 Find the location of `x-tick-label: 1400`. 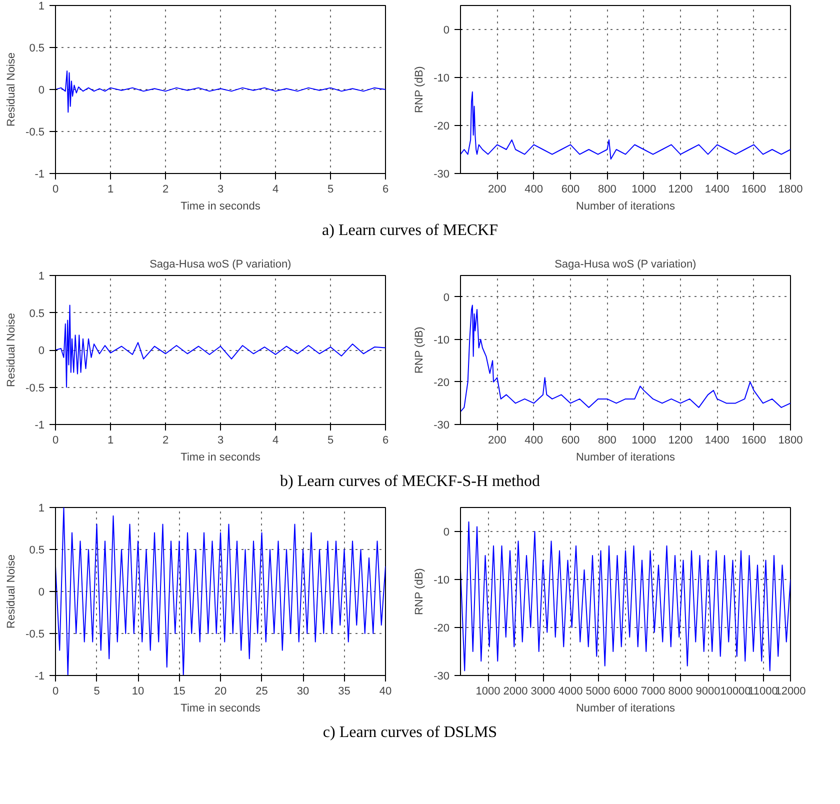

x-tick-label: 1400 is located at coordinates (717, 190).